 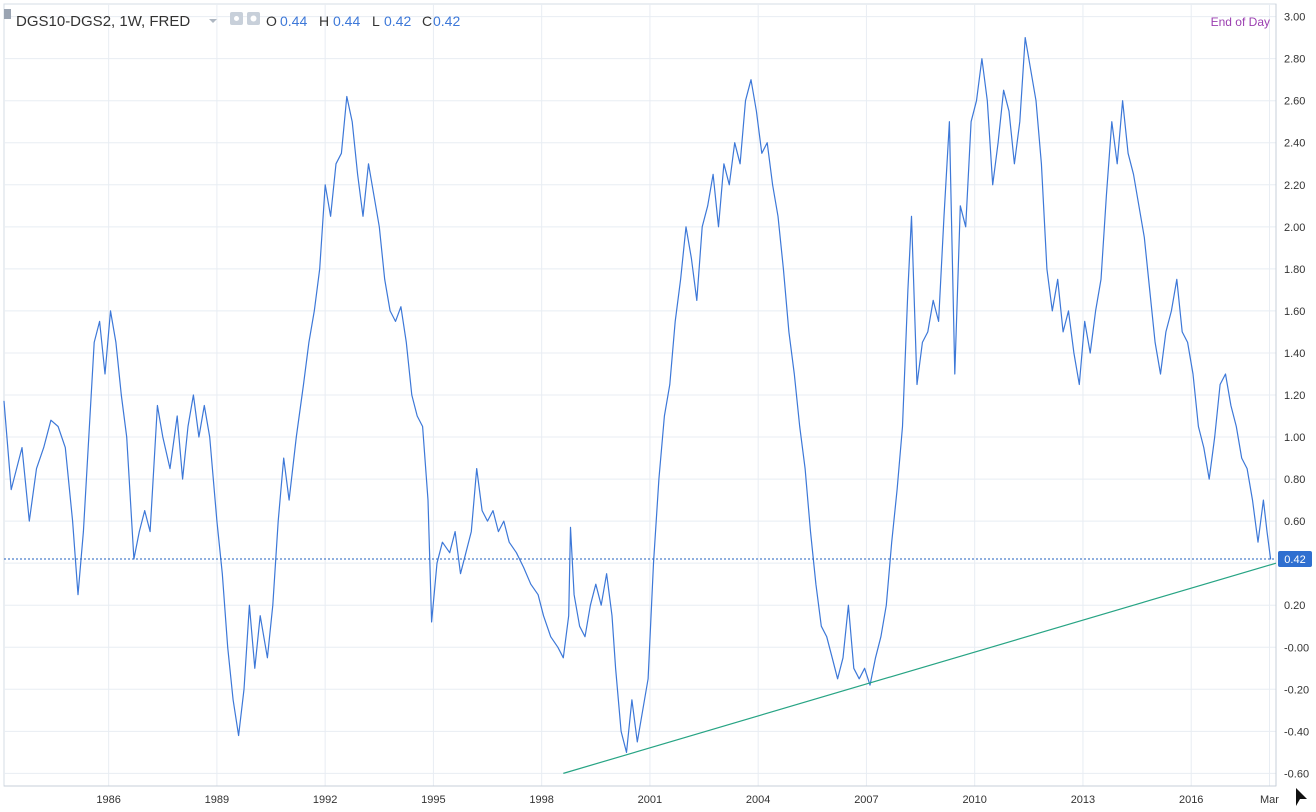 I want to click on y-tick-label: 2.80, so click(x=1294, y=60).